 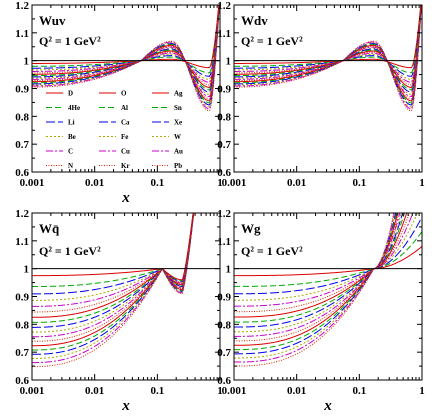 I want to click on legend-label: Kr, so click(x=125, y=166).